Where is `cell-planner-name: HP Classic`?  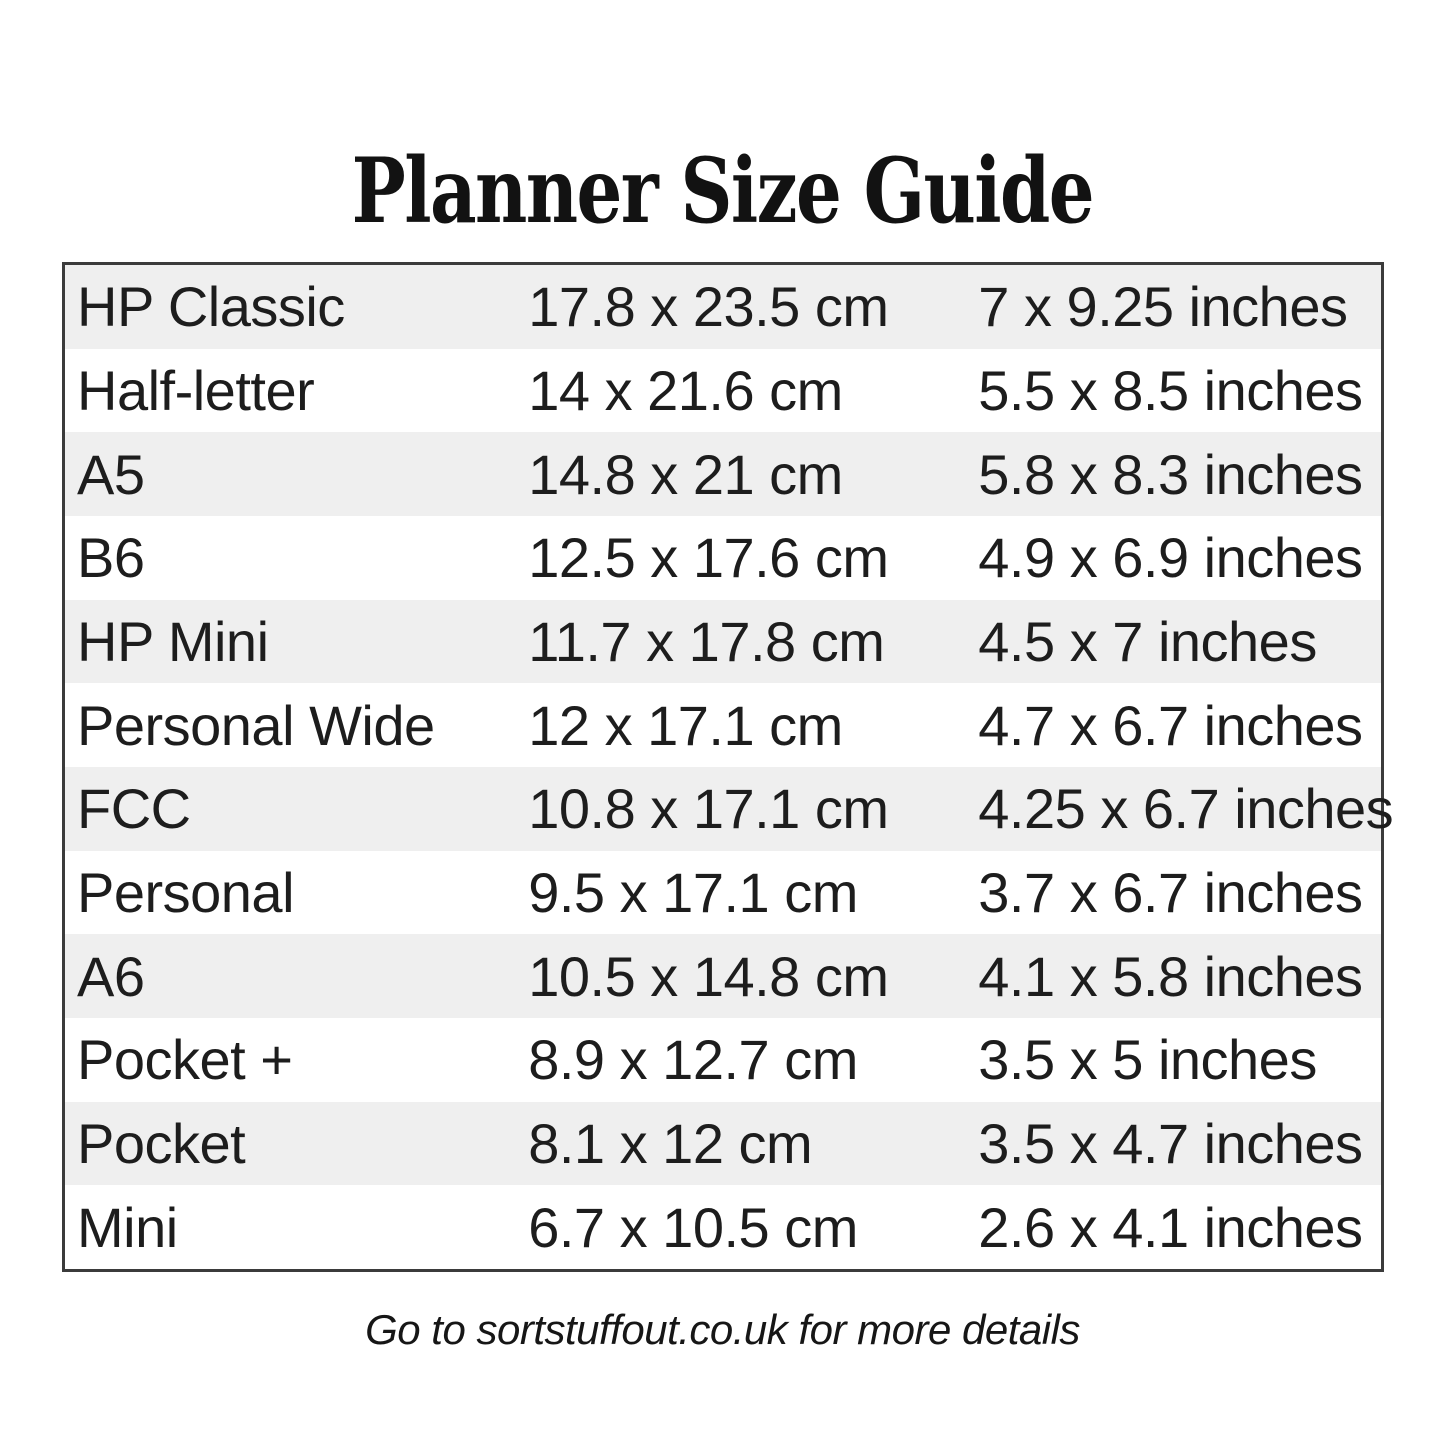
cell-planner-name: HP Classic is located at coordinates (211, 307).